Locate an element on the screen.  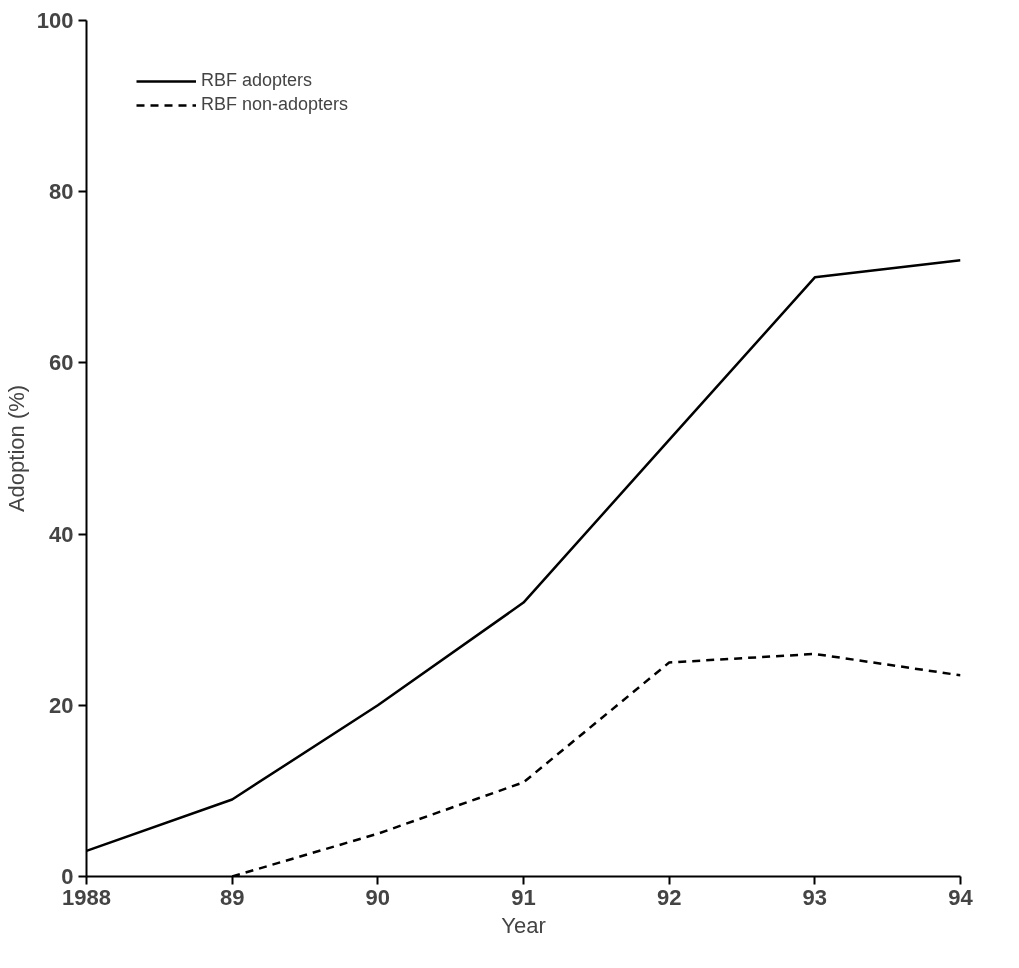
y-tick-label: 20 is located at coordinates (61, 705).